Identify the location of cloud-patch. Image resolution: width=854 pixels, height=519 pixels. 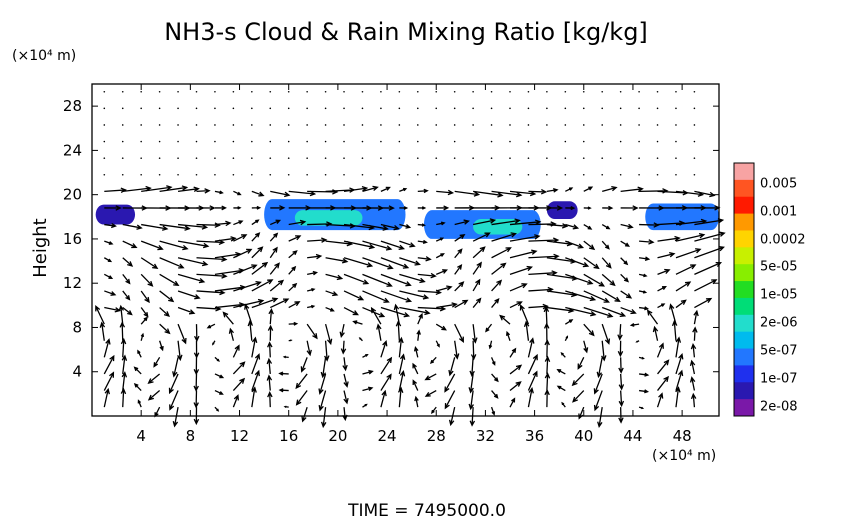
(498, 227).